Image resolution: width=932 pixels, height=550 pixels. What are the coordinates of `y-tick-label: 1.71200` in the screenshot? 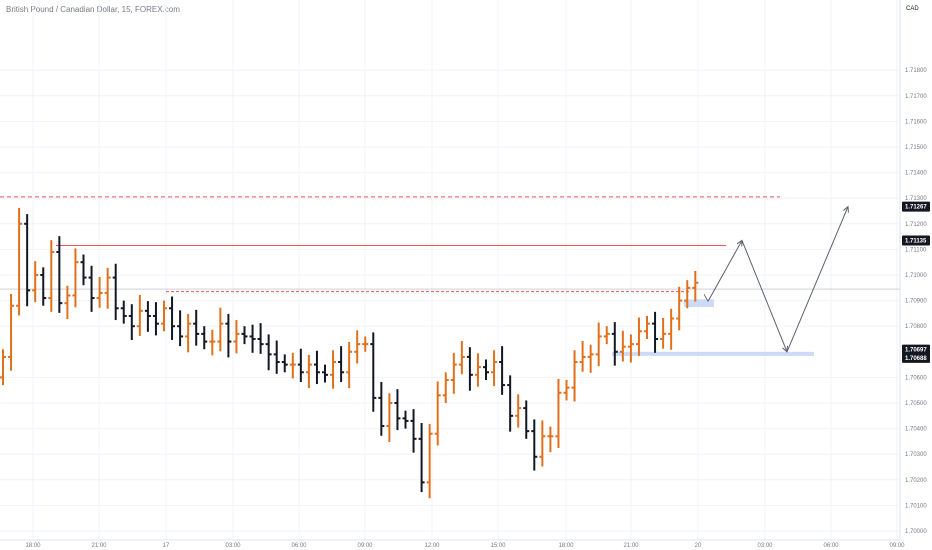 It's located at (916, 225).